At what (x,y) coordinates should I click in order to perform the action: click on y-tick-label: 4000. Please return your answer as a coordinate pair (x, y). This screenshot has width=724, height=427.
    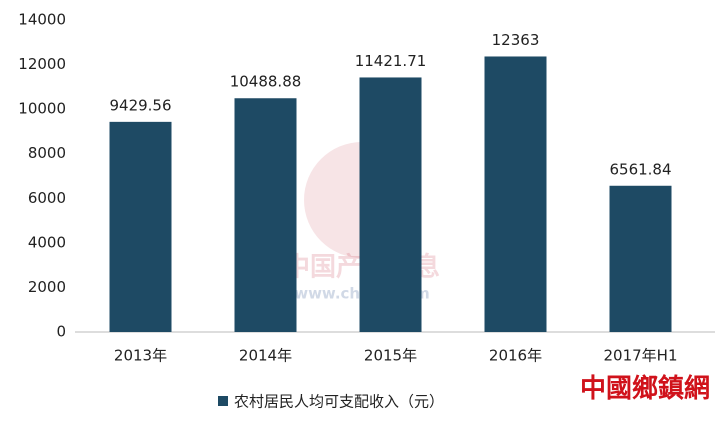
    Looking at the image, I should click on (47, 242).